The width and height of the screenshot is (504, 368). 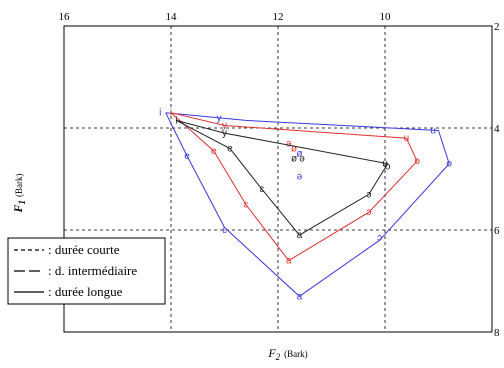 What do you see at coordinates (497, 231) in the screenshot?
I see `y-tick-label-6: 6` at bounding box center [497, 231].